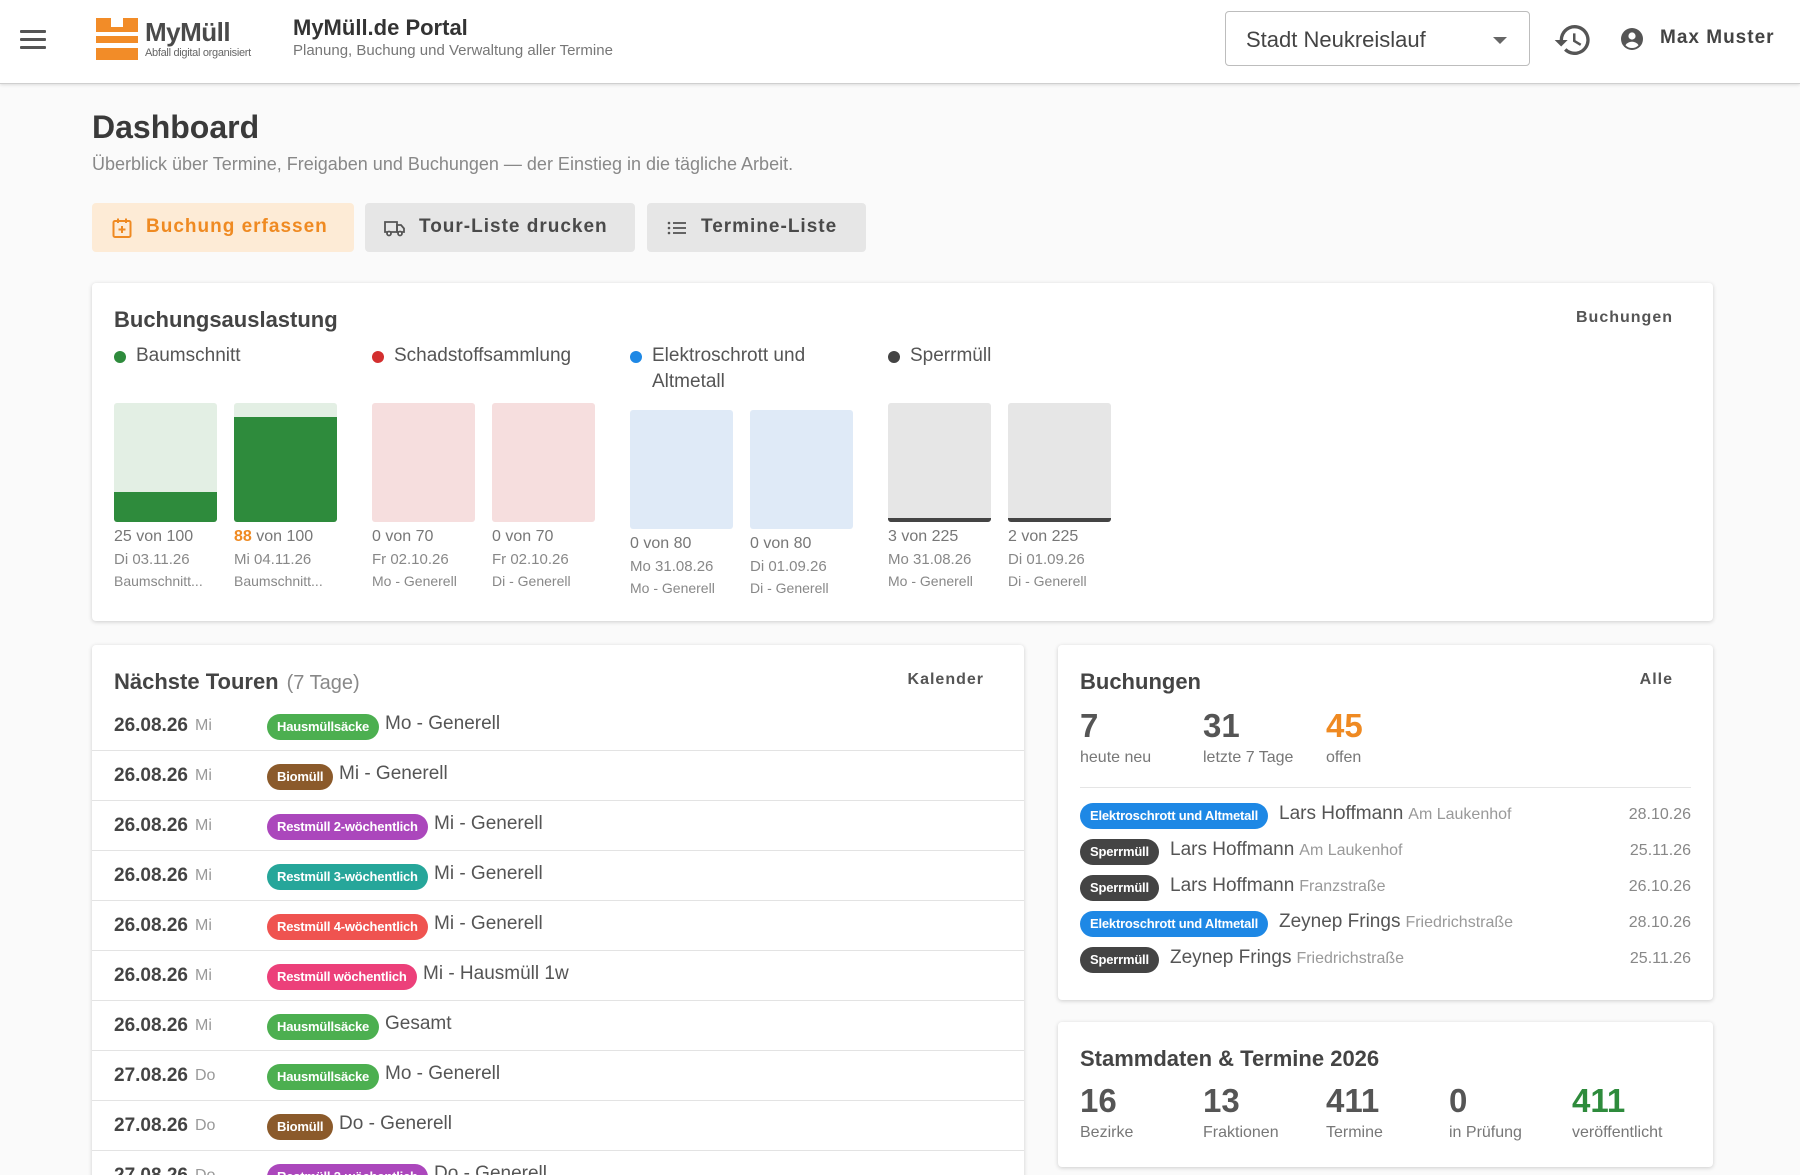  I want to click on booking-name: Zeynep Frings, so click(1231, 957).